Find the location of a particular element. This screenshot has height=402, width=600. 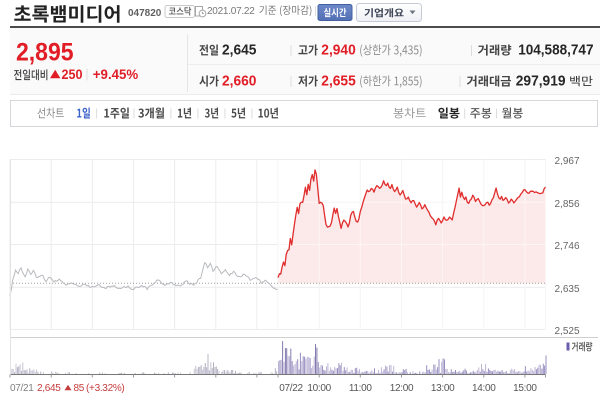

svg-text: 07/21 is located at coordinates (22, 388).